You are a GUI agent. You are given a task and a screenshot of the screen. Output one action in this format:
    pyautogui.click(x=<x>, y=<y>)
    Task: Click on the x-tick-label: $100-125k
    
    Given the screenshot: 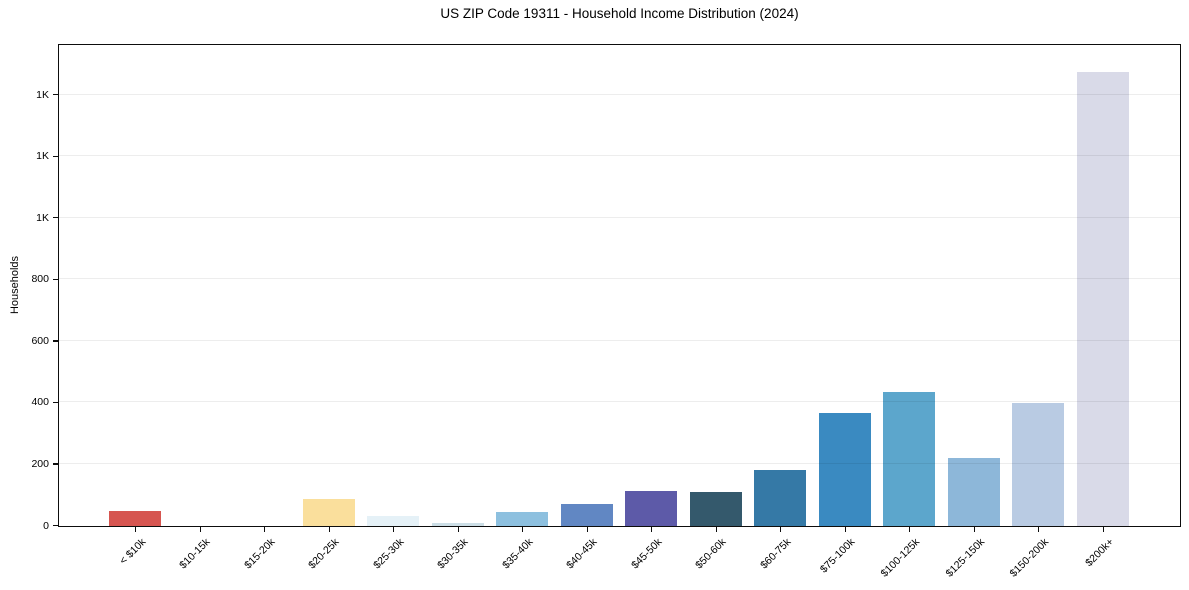 What is the action you would take?
    pyautogui.click(x=900, y=558)
    